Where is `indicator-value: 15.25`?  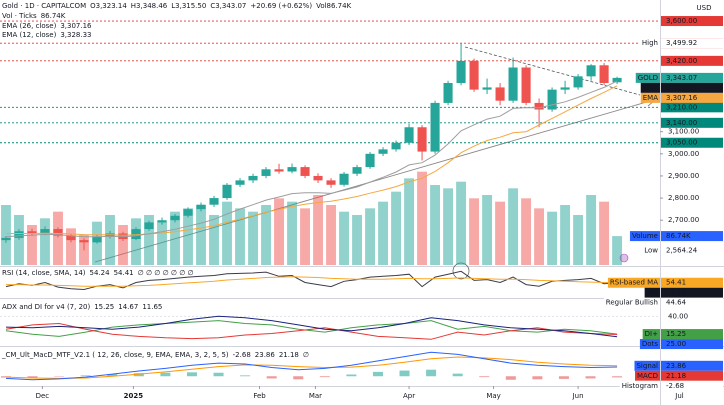 indicator-value: 15.25 is located at coordinates (104, 307).